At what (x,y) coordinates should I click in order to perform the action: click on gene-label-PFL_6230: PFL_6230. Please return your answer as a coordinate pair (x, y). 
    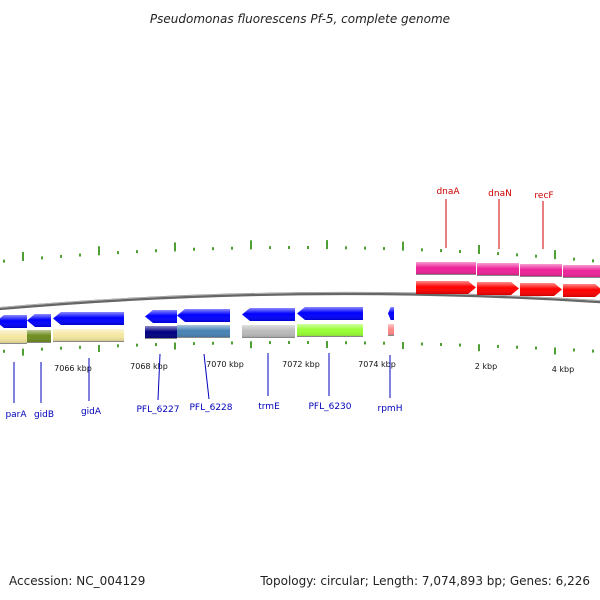
    Looking at the image, I should click on (329, 407).